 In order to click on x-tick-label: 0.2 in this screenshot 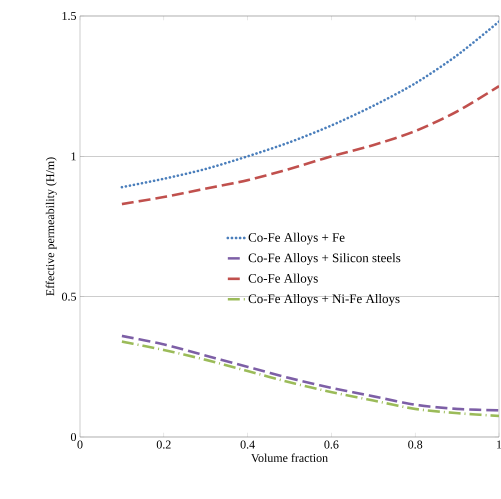, I will do `click(163, 444)`.